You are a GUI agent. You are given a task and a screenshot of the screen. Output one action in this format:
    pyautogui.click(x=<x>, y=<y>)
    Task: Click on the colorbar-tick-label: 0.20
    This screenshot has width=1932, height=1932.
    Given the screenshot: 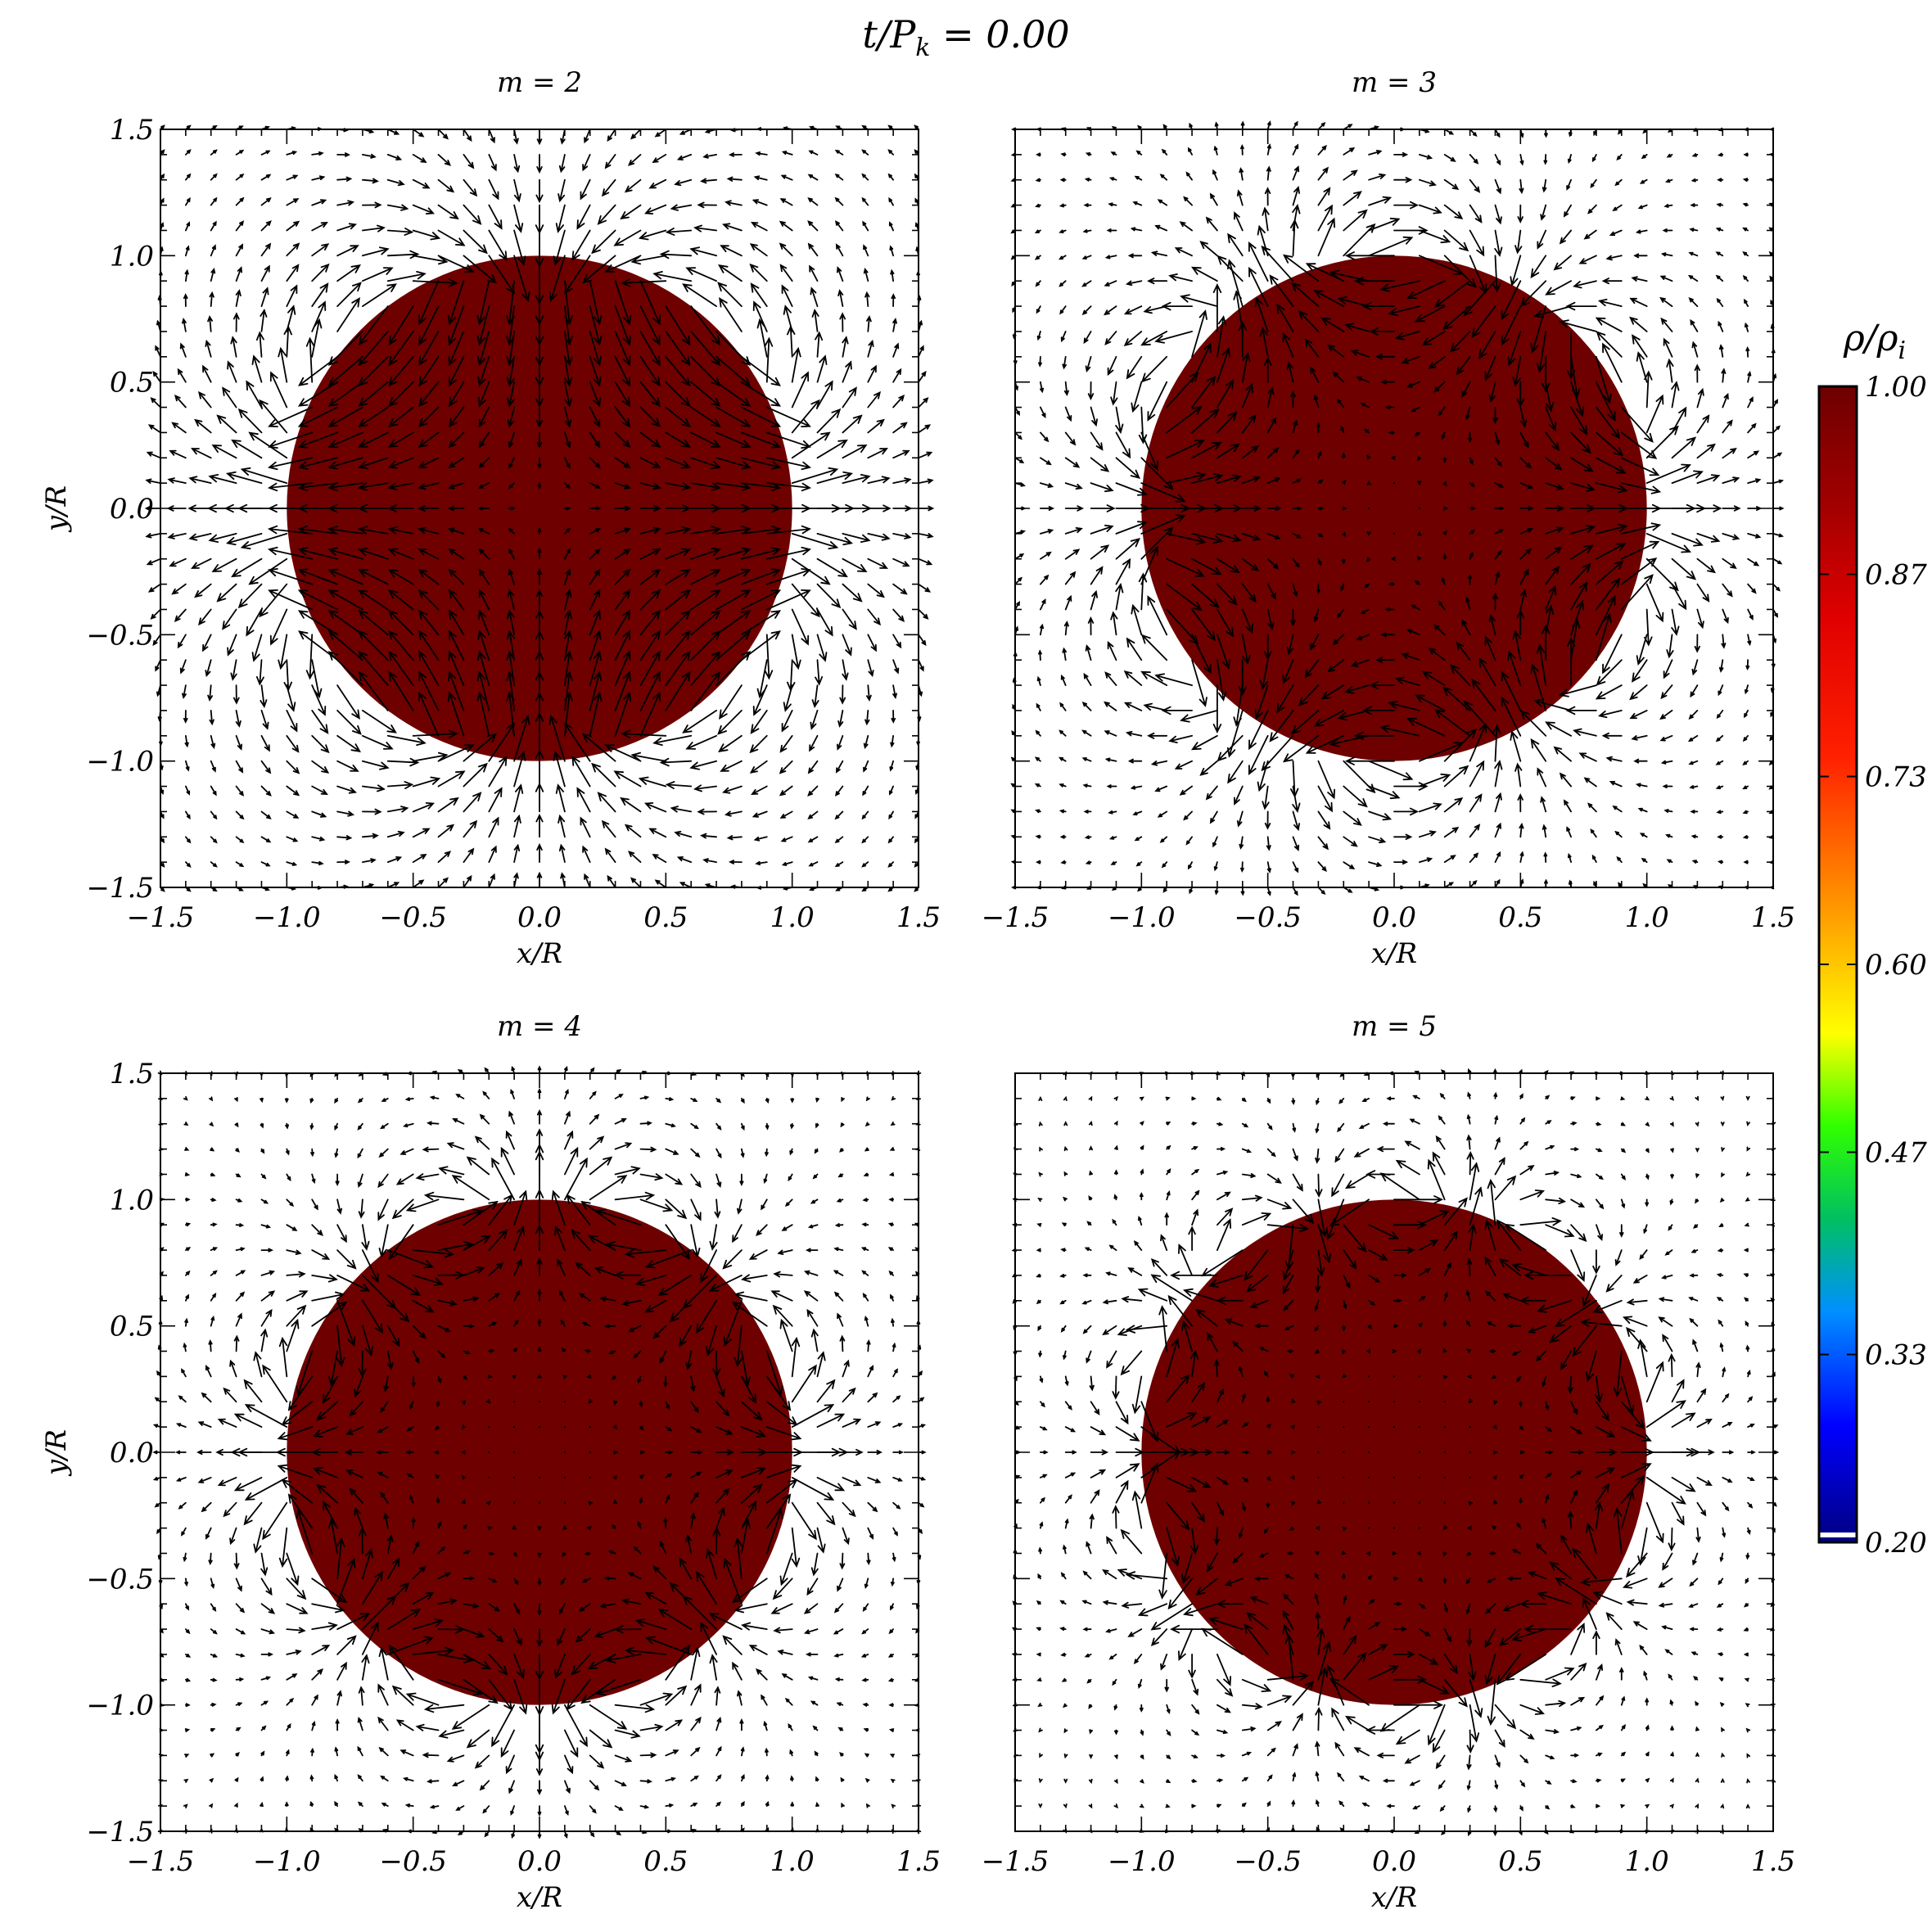 What is the action you would take?
    pyautogui.click(x=1896, y=1543)
    